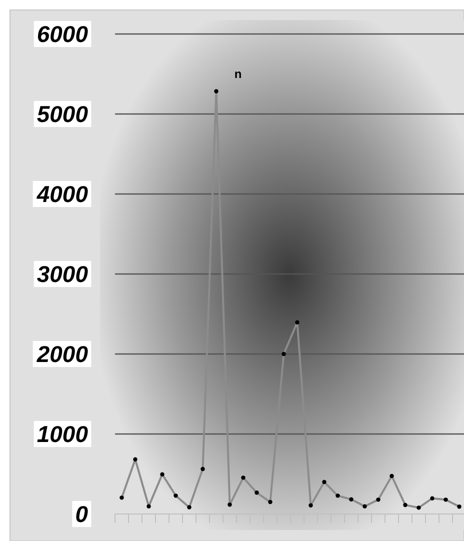  Describe the element at coordinates (62, 354) in the screenshot. I see `y-tick-label: 2000` at that location.